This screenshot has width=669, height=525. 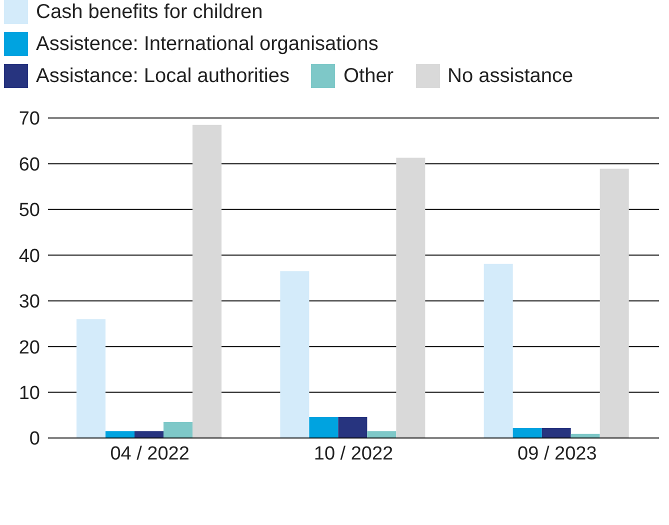 I want to click on legend-label: No assistance, so click(x=511, y=76).